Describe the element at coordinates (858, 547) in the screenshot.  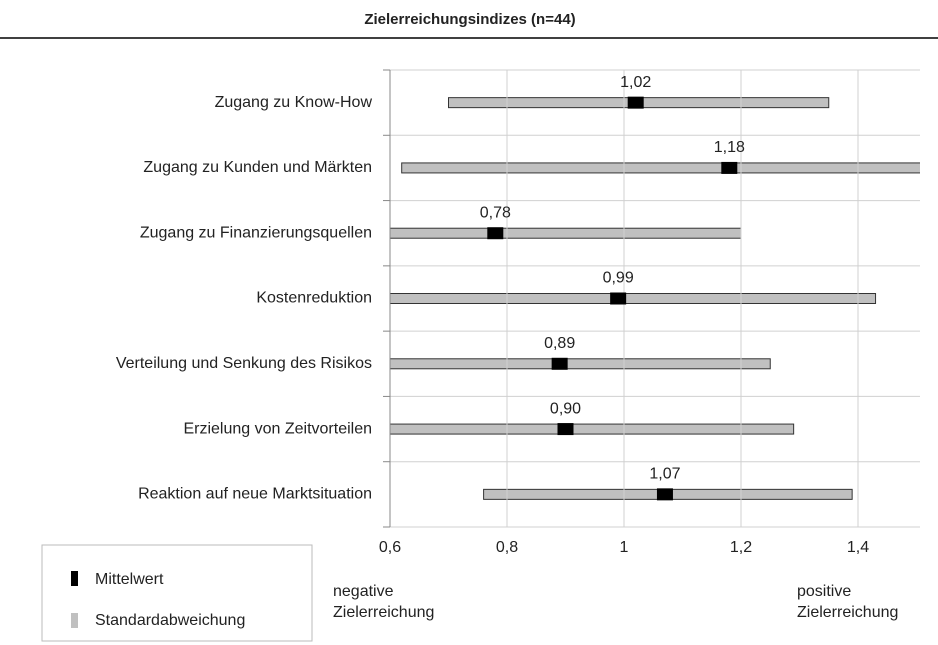
I see `x-tick-label: 1,4` at that location.